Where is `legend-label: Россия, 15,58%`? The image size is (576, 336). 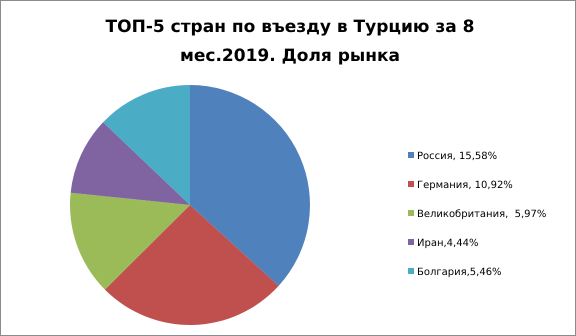
legend-label: Россия, 15,58% is located at coordinates (457, 156).